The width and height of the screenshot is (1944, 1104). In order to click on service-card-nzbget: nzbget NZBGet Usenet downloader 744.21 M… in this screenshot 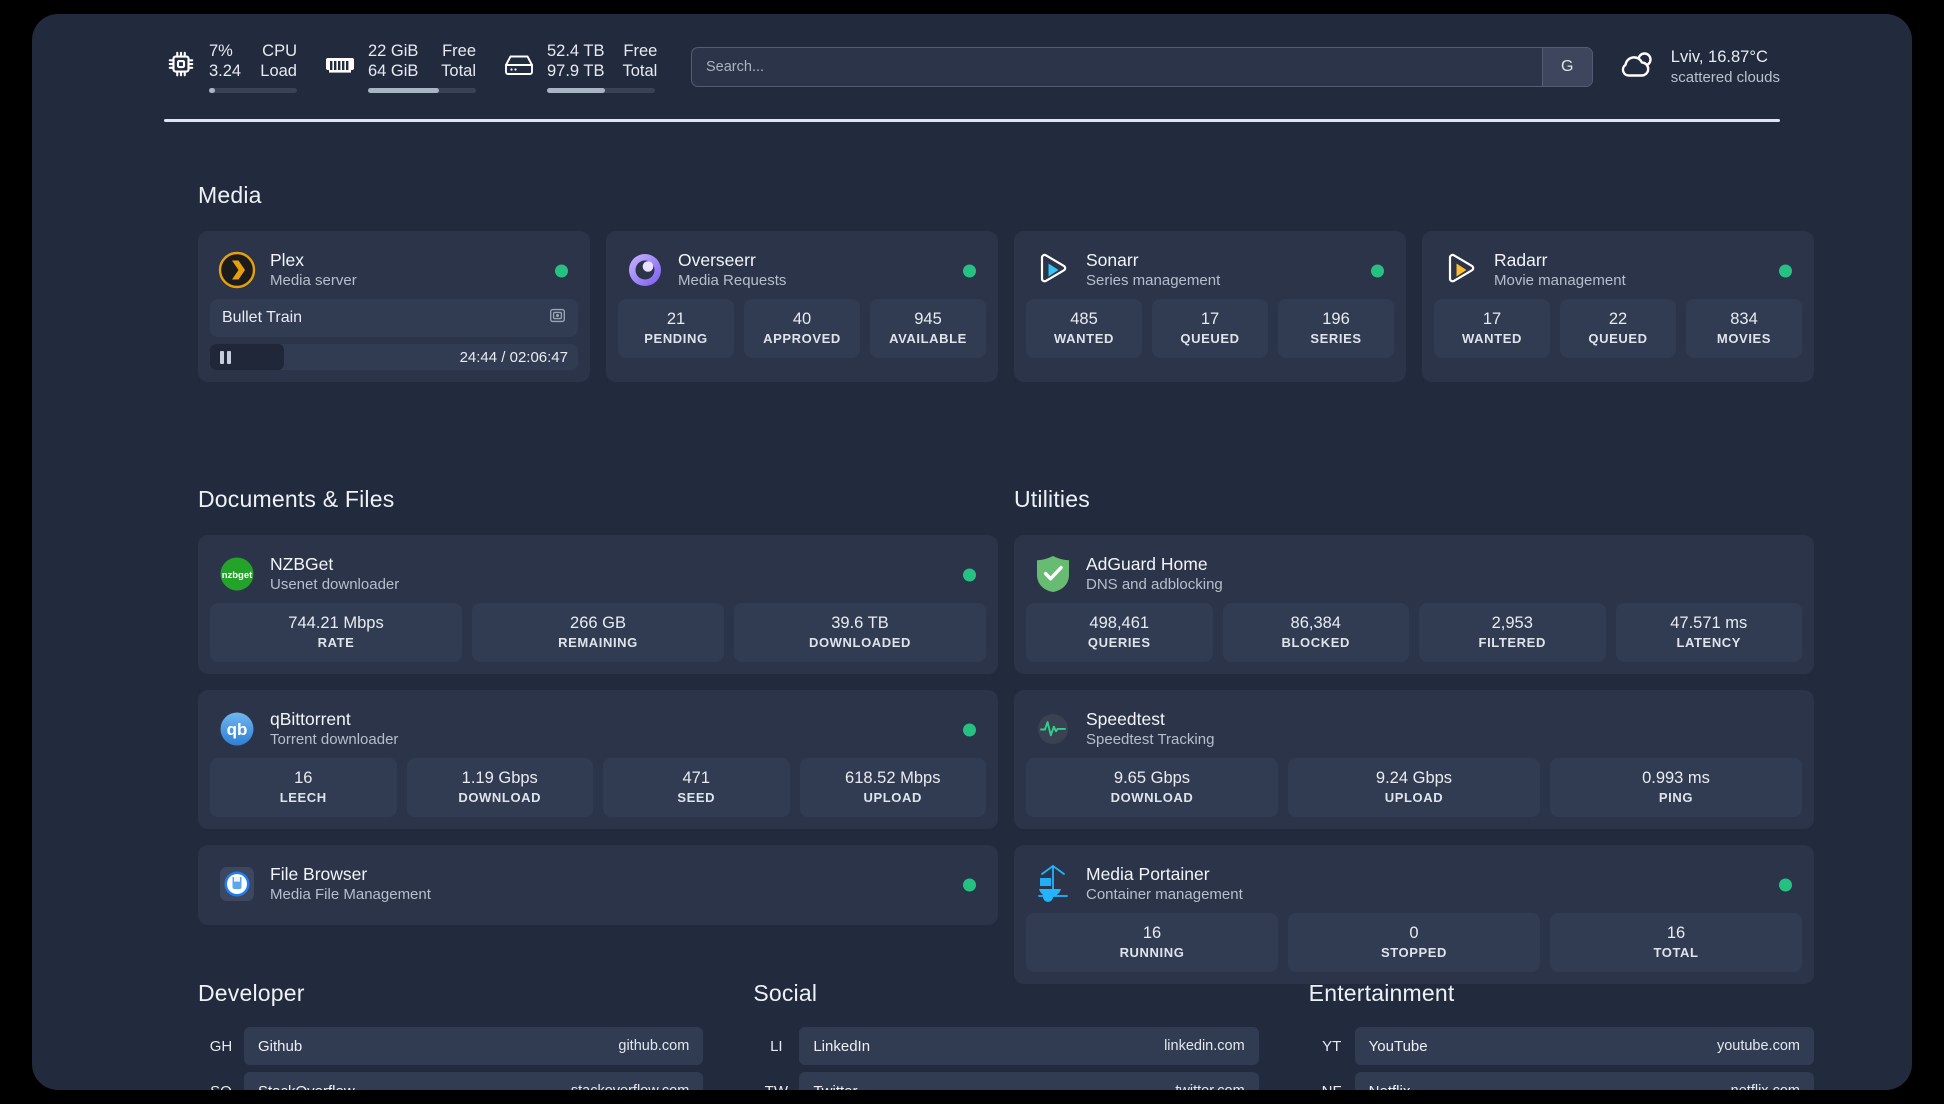, I will do `click(598, 604)`.